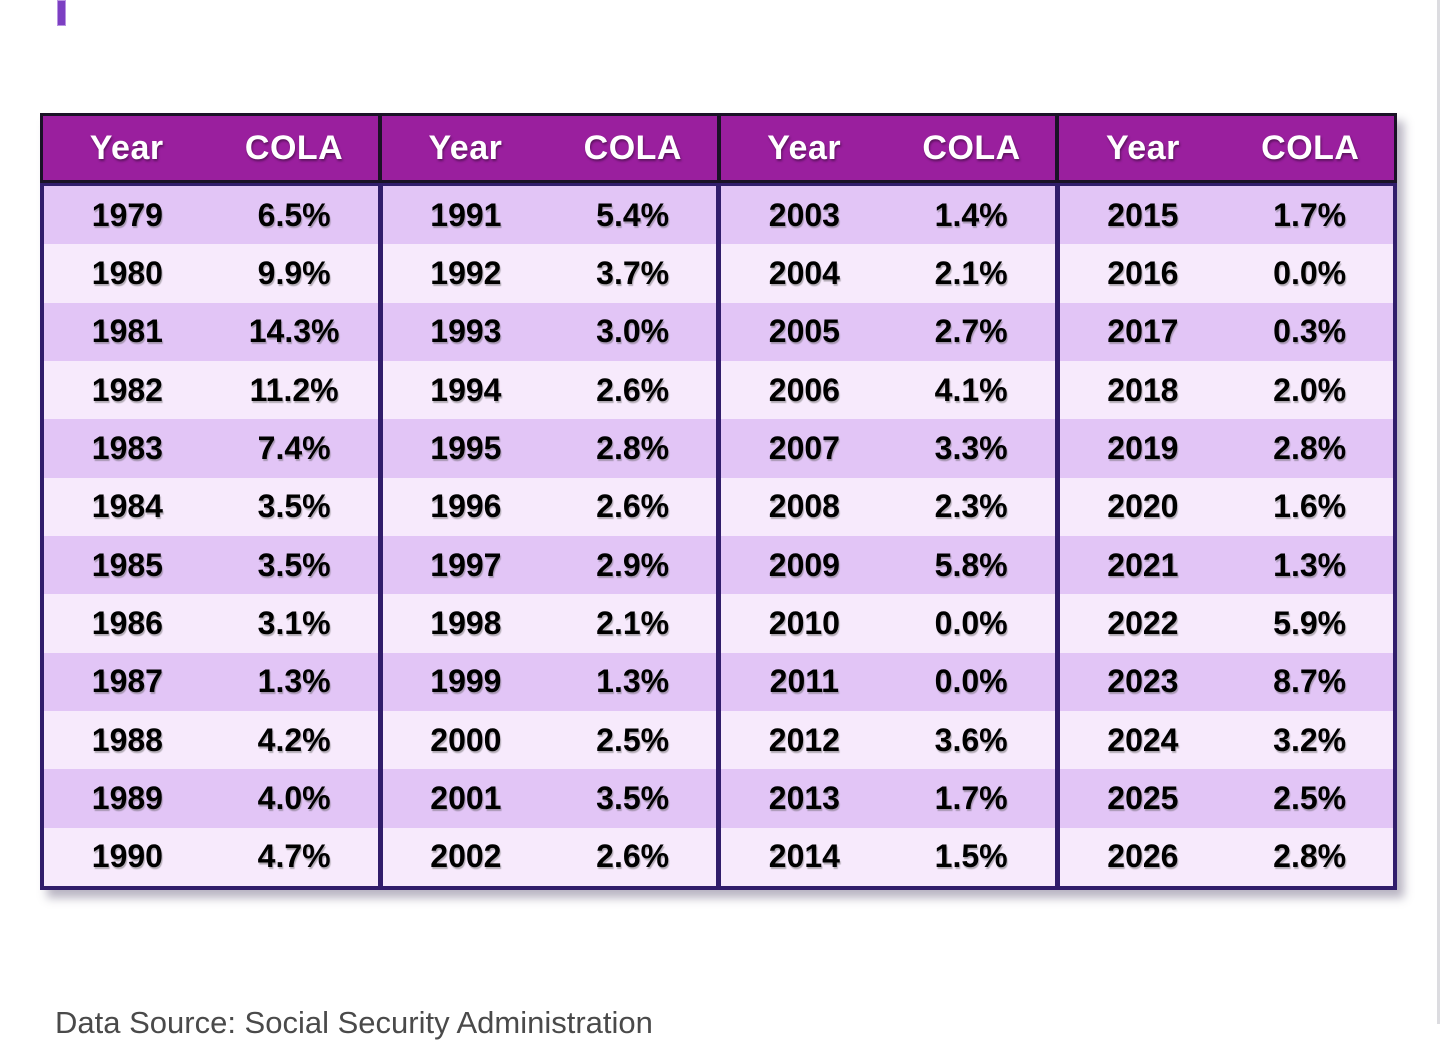  Describe the element at coordinates (804, 331) in the screenshot. I see `year-cell: 2005` at that location.